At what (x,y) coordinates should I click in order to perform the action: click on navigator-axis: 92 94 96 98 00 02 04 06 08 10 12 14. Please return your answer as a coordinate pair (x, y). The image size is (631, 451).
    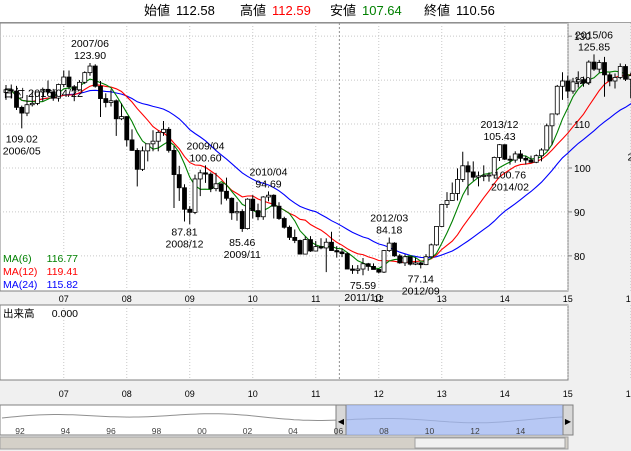
    Looking at the image, I should click on (270, 431).